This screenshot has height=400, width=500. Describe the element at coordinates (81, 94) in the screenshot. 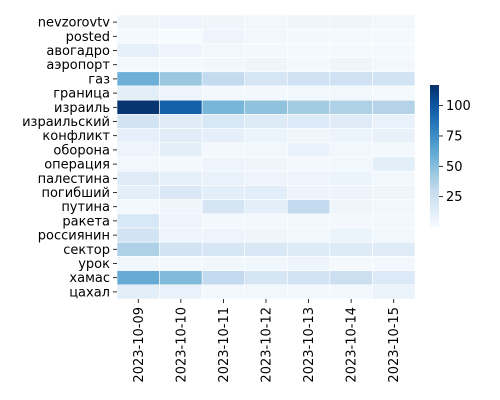

I see `y-tick-label: граница` at that location.